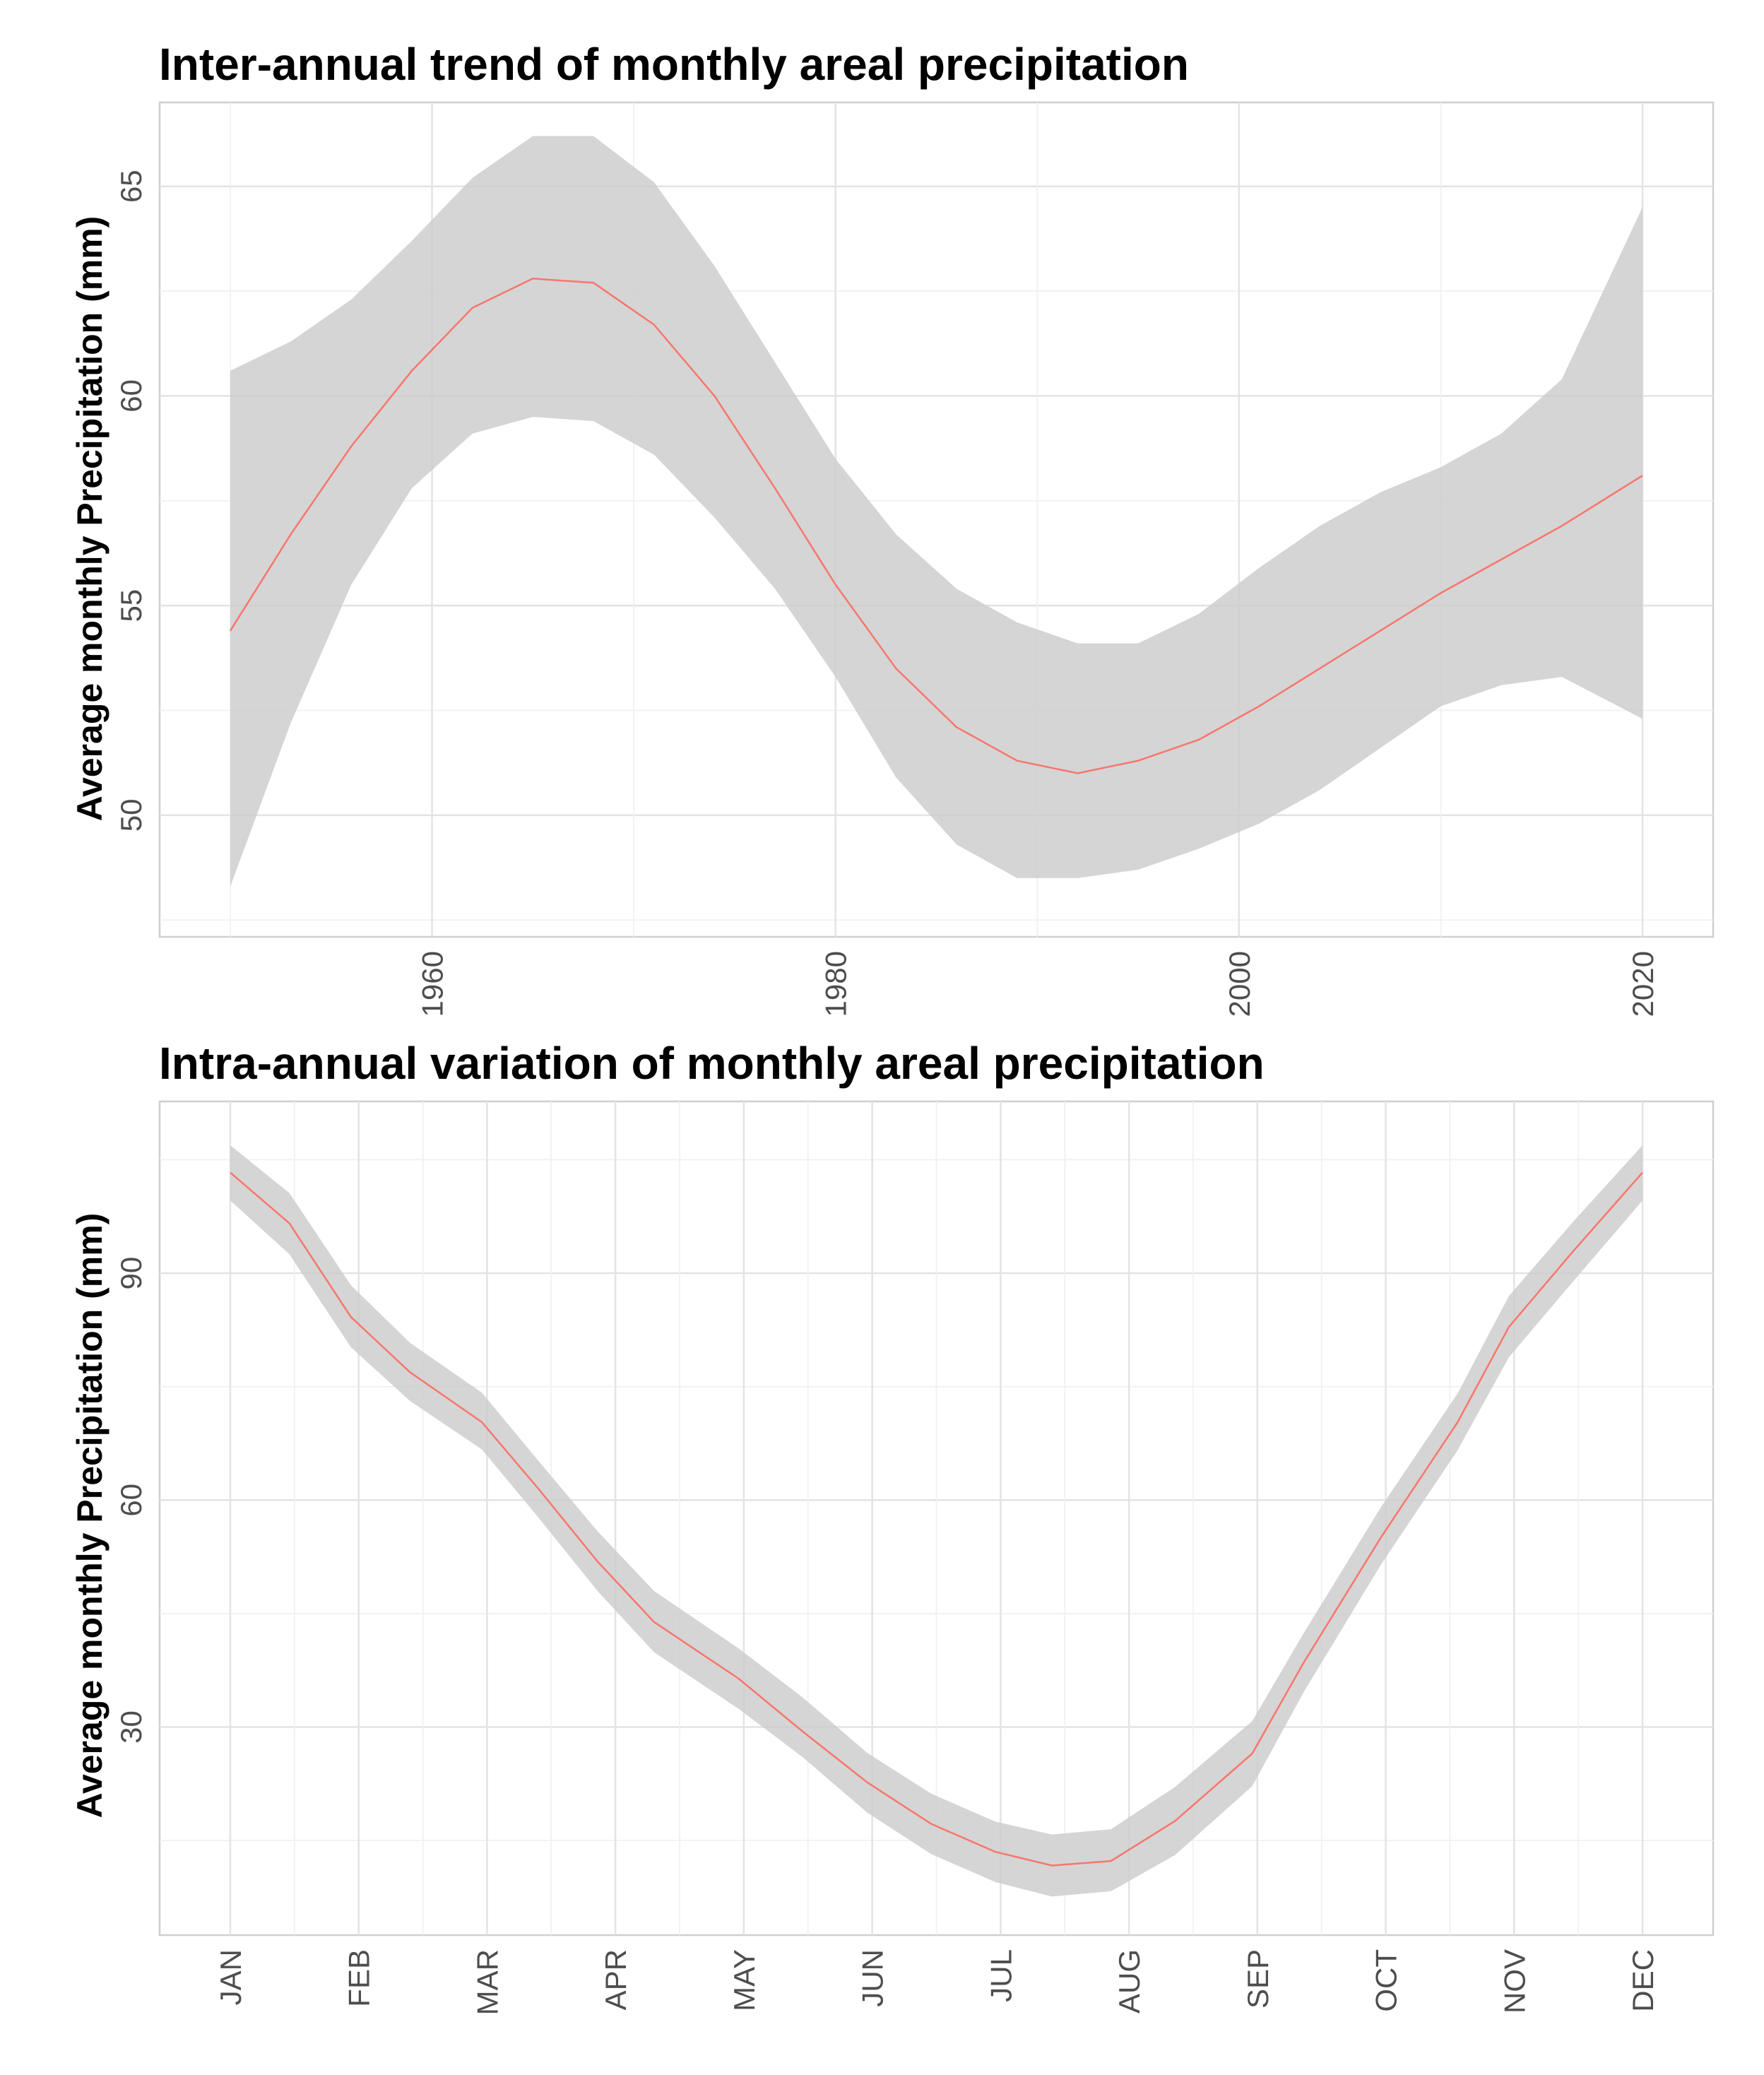 The width and height of the screenshot is (1764, 2075). Describe the element at coordinates (131, 605) in the screenshot. I see `chart-1-y-tick-label: 55` at that location.